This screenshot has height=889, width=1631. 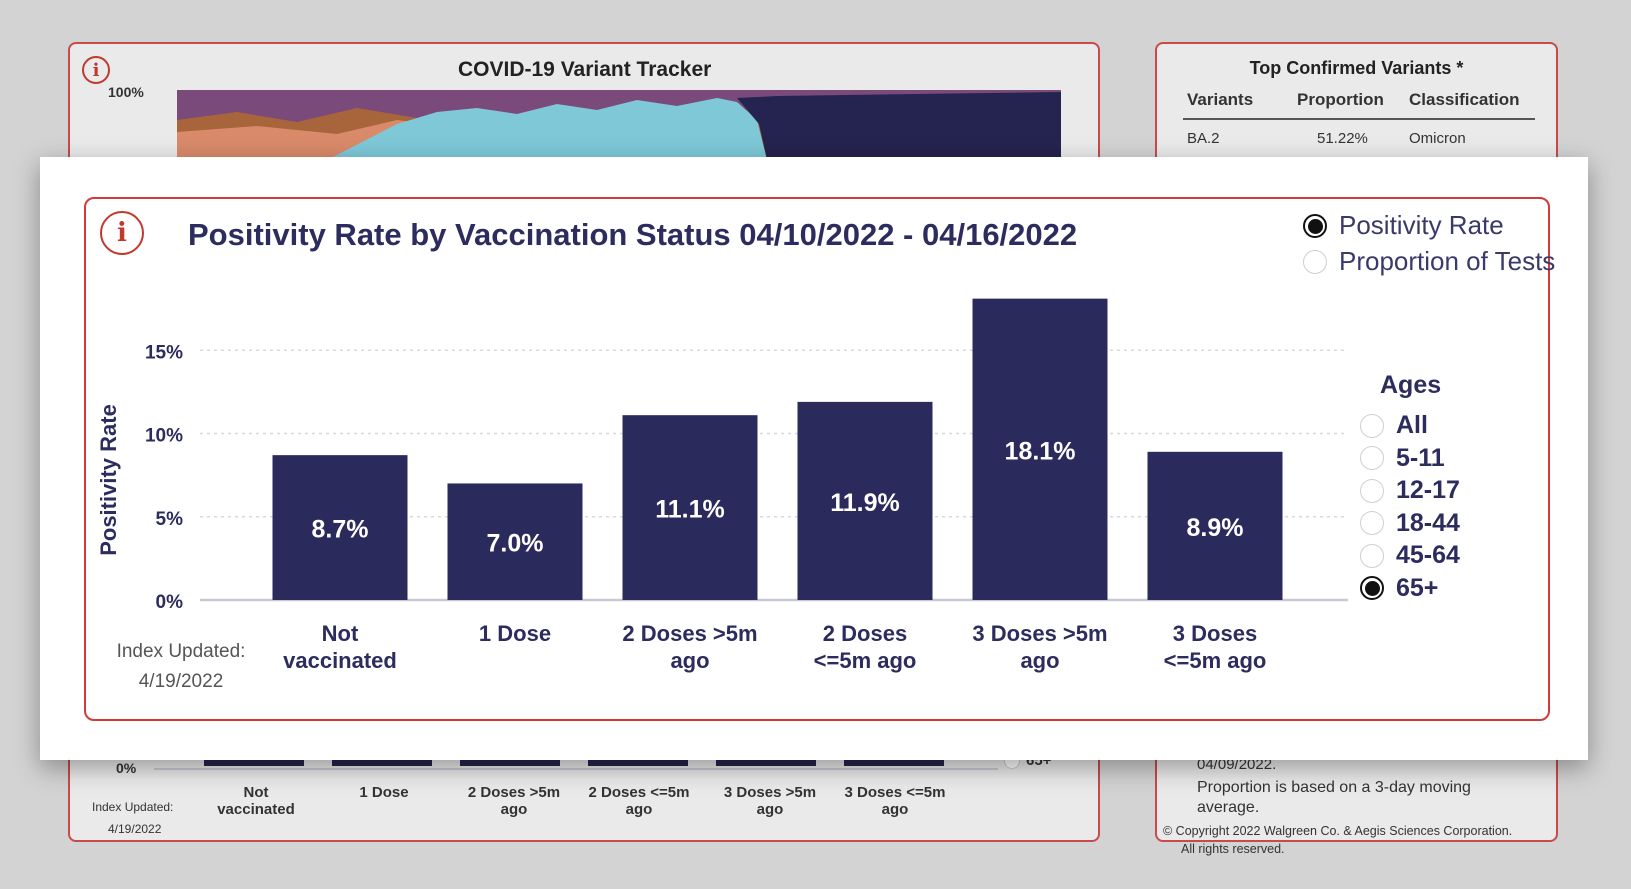 What do you see at coordinates (126, 768) in the screenshot?
I see `under-y0-label: 0%` at bounding box center [126, 768].